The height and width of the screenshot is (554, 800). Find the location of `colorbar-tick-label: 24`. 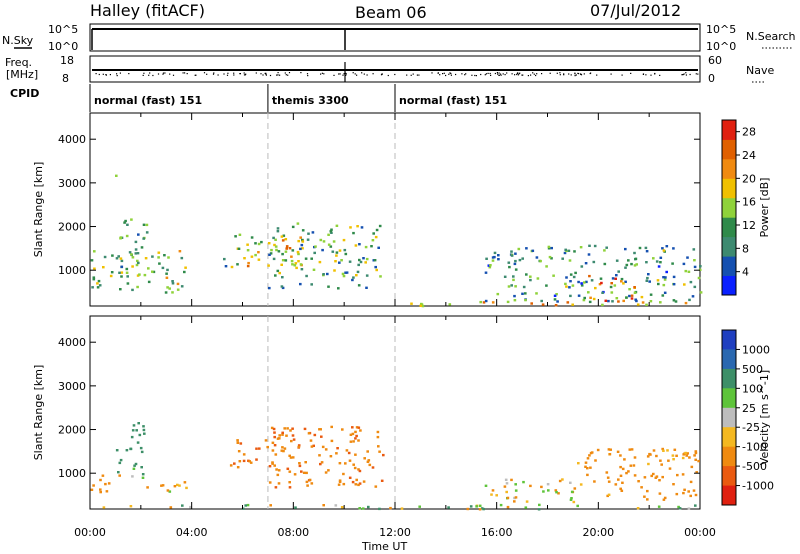

colorbar-tick-label: 24 is located at coordinates (749, 155).